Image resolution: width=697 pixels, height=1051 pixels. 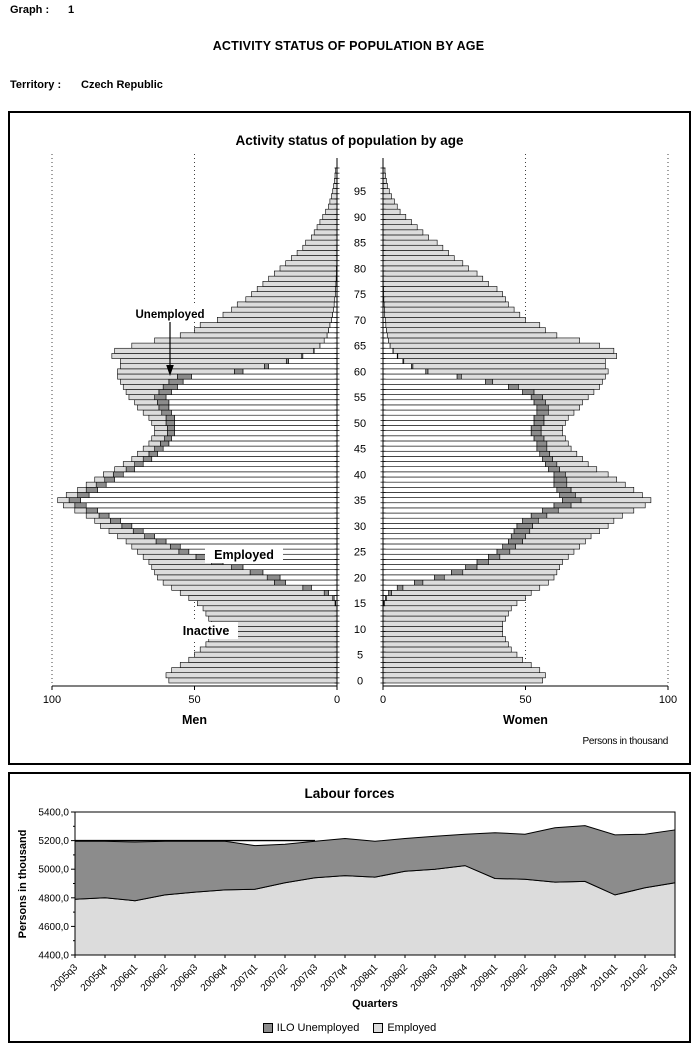 What do you see at coordinates (463, 325) in the screenshot?
I see `bar-women-age-69-inactive` at bounding box center [463, 325].